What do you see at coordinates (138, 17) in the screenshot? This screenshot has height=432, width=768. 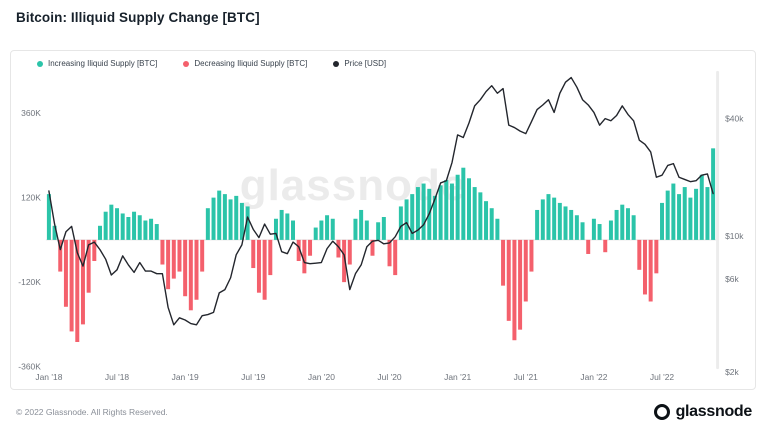 I see `page-title: Bitcoin: Illiquid Supply Change [BTC]` at bounding box center [138, 17].